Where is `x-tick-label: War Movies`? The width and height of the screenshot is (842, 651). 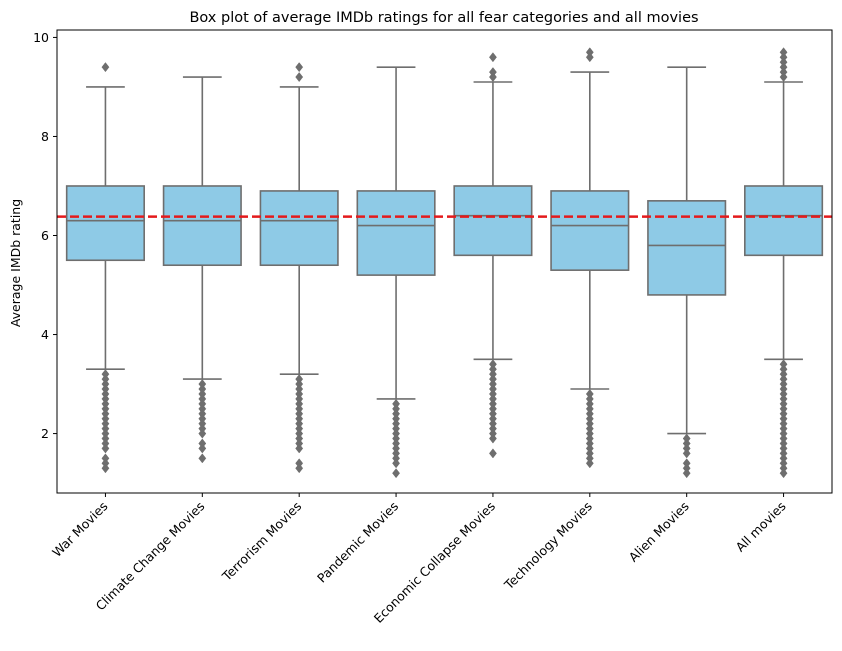 x-tick-label: War Movies is located at coordinates (79, 529).